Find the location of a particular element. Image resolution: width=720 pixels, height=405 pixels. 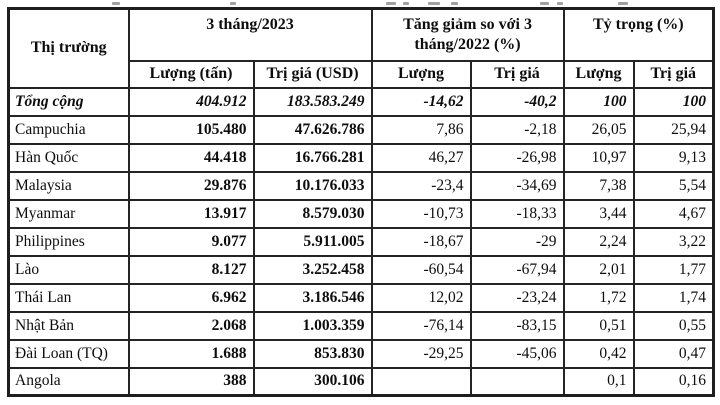

value-cell: 10.176.033 is located at coordinates (312, 185).